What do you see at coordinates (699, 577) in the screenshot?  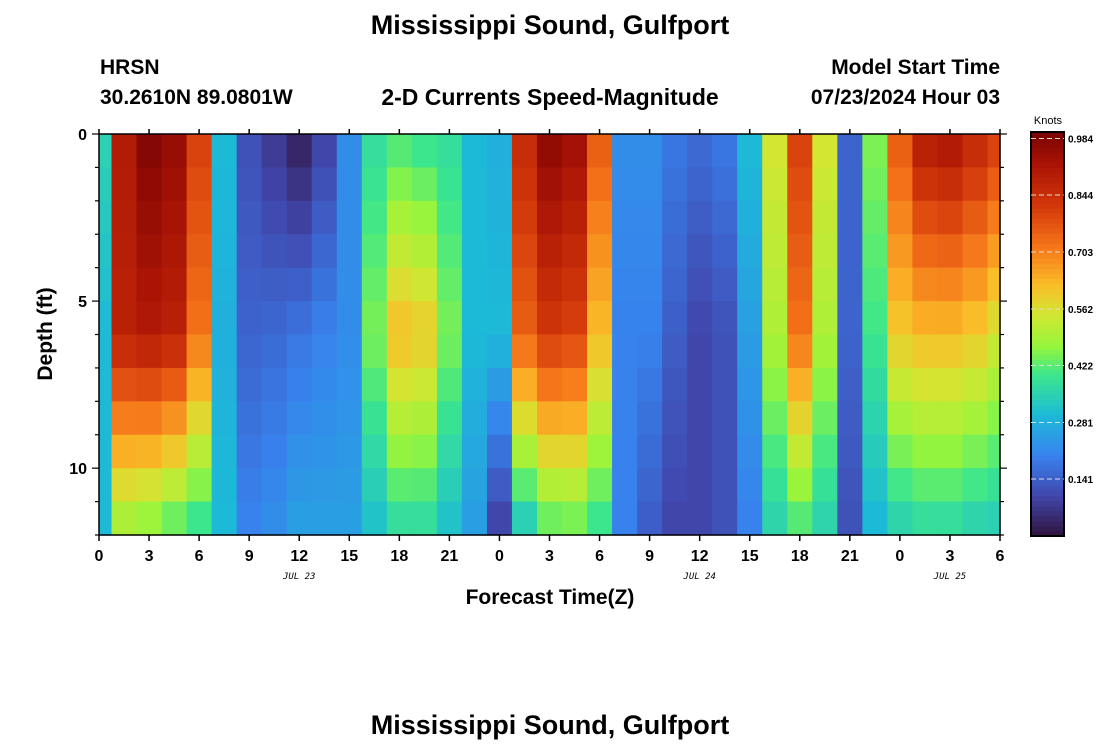 I see `date-label: JUL 24` at bounding box center [699, 577].